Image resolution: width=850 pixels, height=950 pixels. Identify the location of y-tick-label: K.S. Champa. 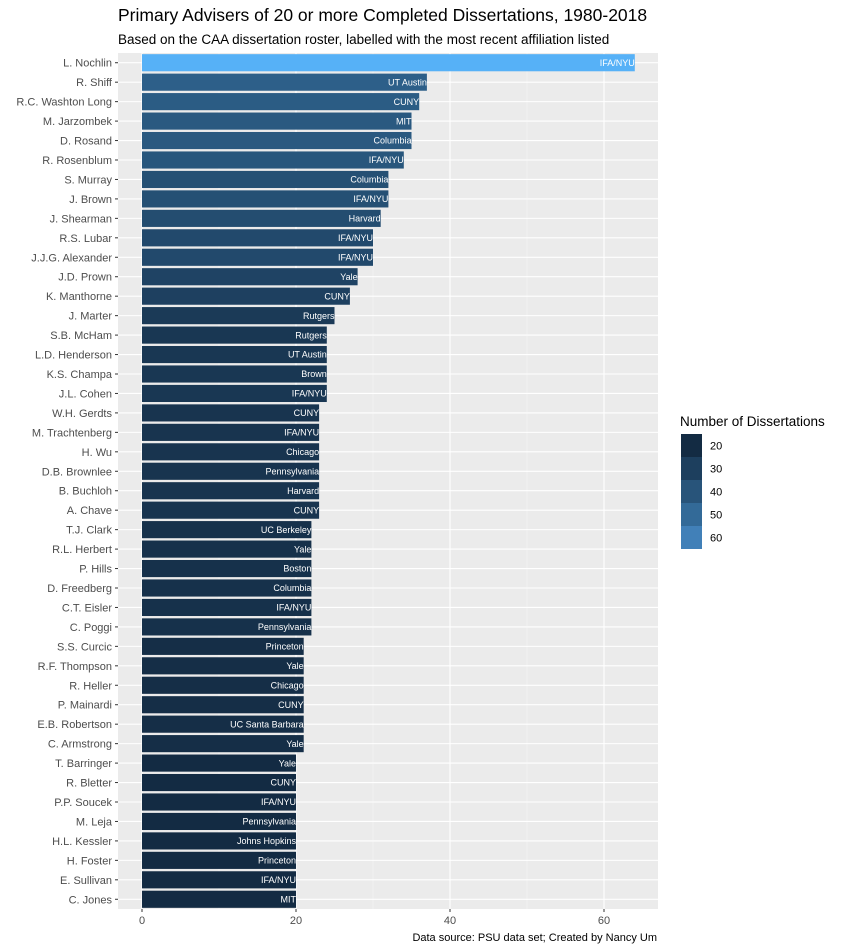
(80, 375).